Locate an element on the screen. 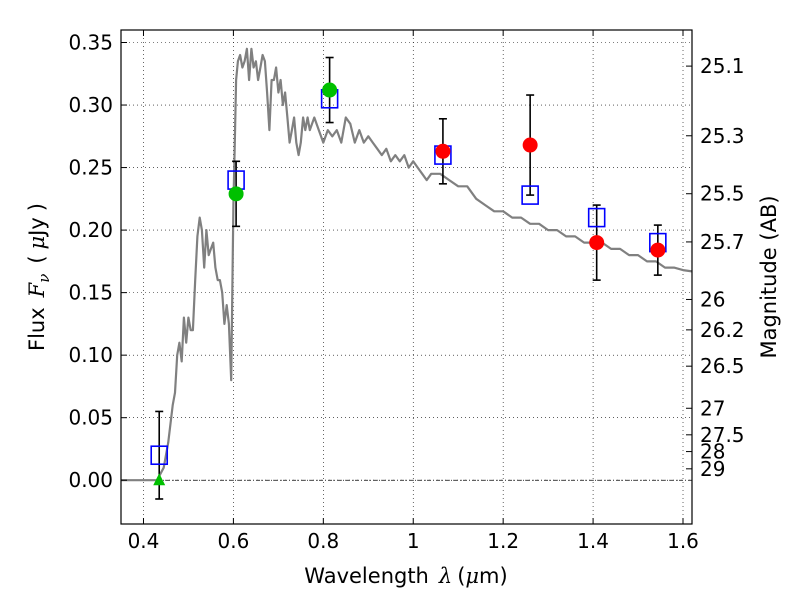  y-tick-label: 0.00 is located at coordinates (90, 480).